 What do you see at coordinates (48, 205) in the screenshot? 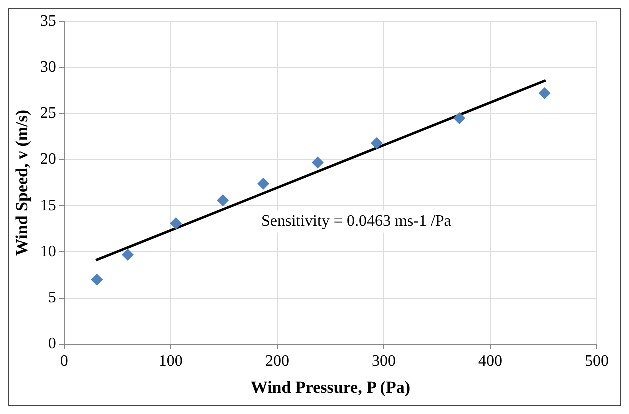
I see `y-tick-label: 15` at bounding box center [48, 205].